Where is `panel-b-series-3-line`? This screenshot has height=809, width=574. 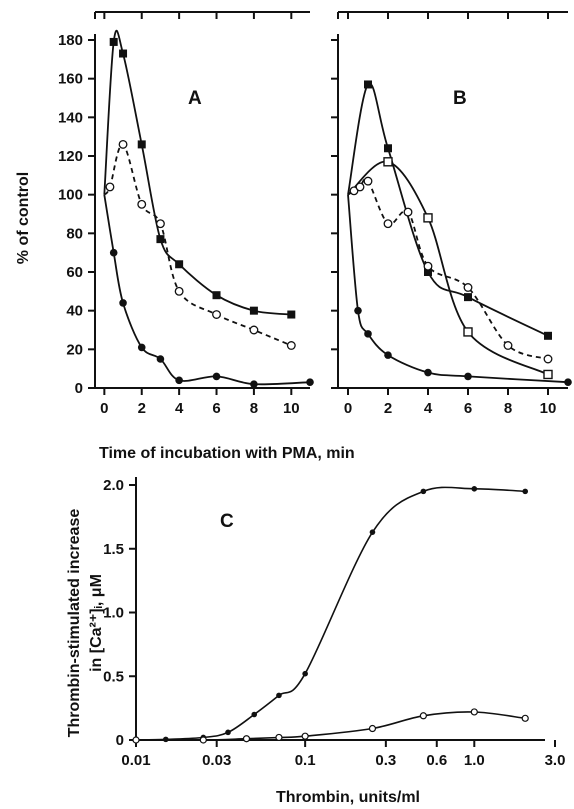 panel-b-series-3-line is located at coordinates (458, 289).